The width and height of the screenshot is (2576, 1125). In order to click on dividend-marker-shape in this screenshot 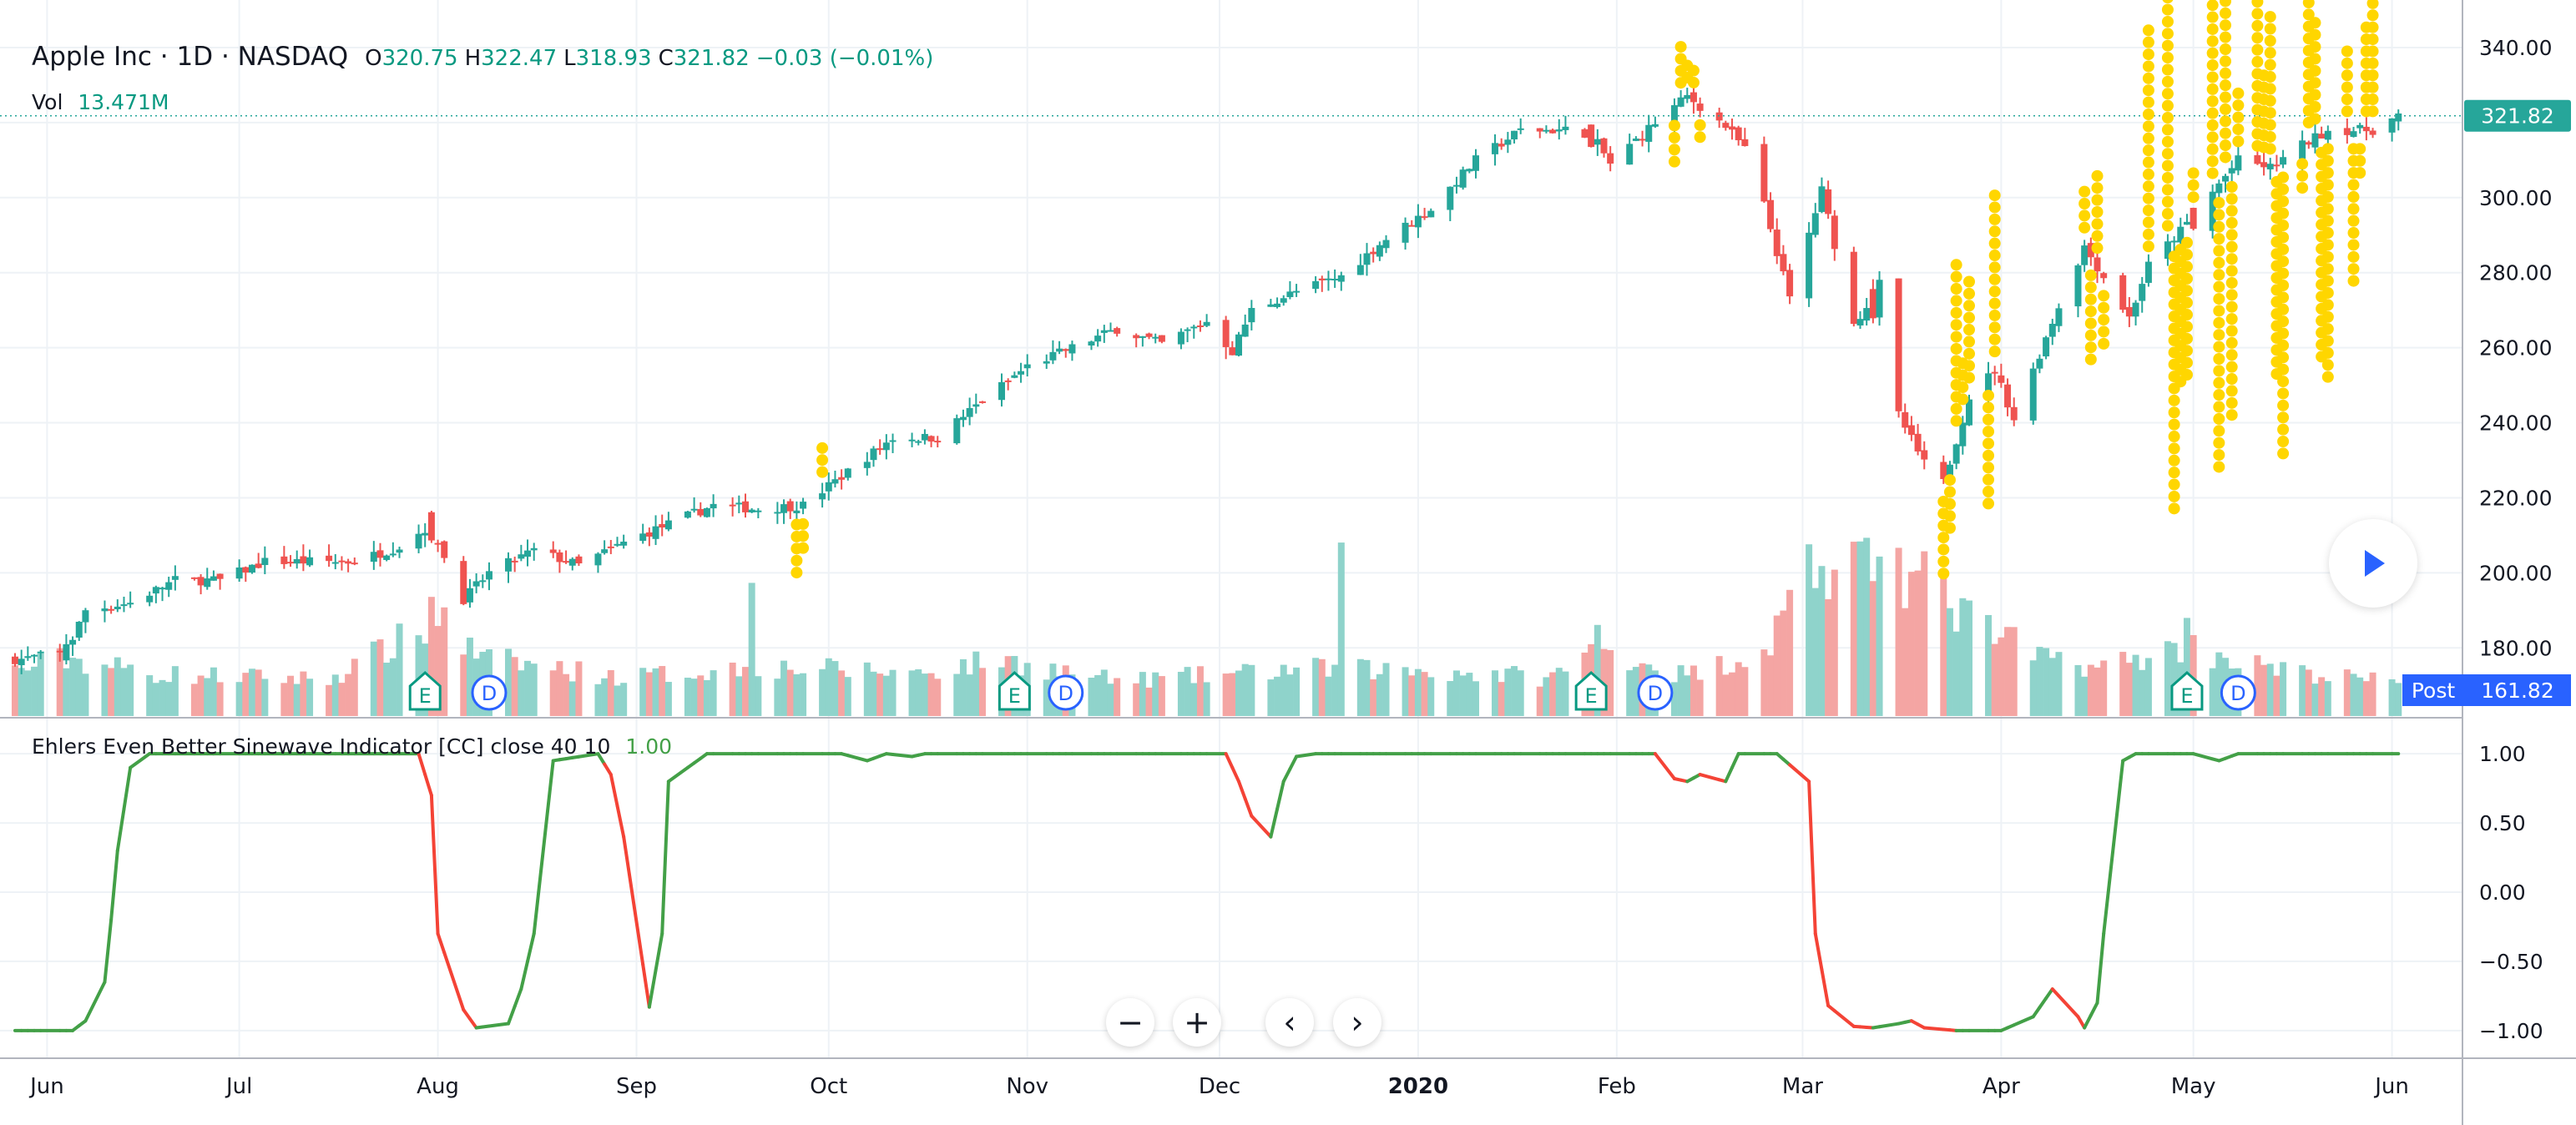, I will do `click(490, 692)`.